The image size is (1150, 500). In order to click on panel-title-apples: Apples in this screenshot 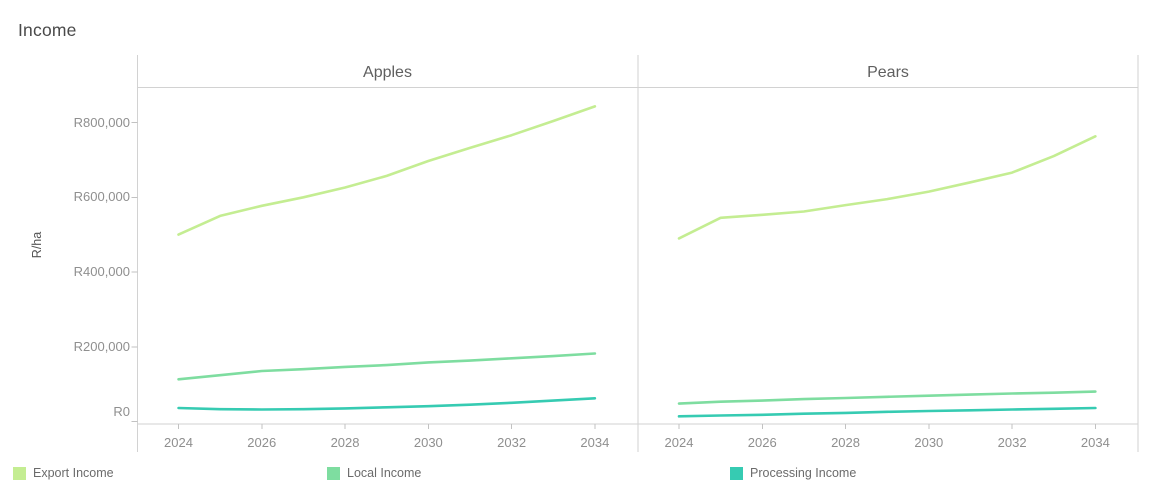, I will do `click(387, 72)`.